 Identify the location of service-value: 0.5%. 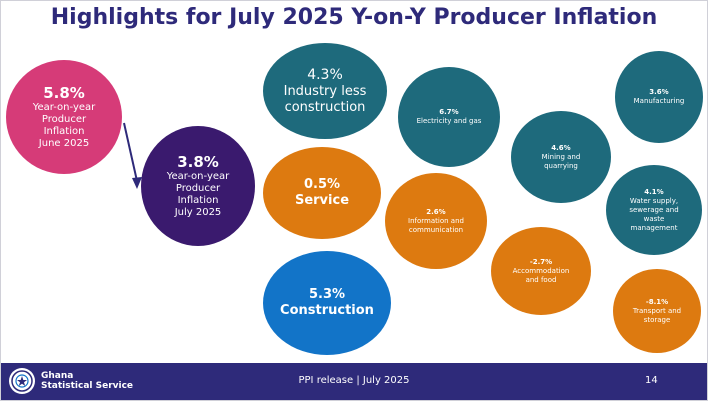
(322, 184).